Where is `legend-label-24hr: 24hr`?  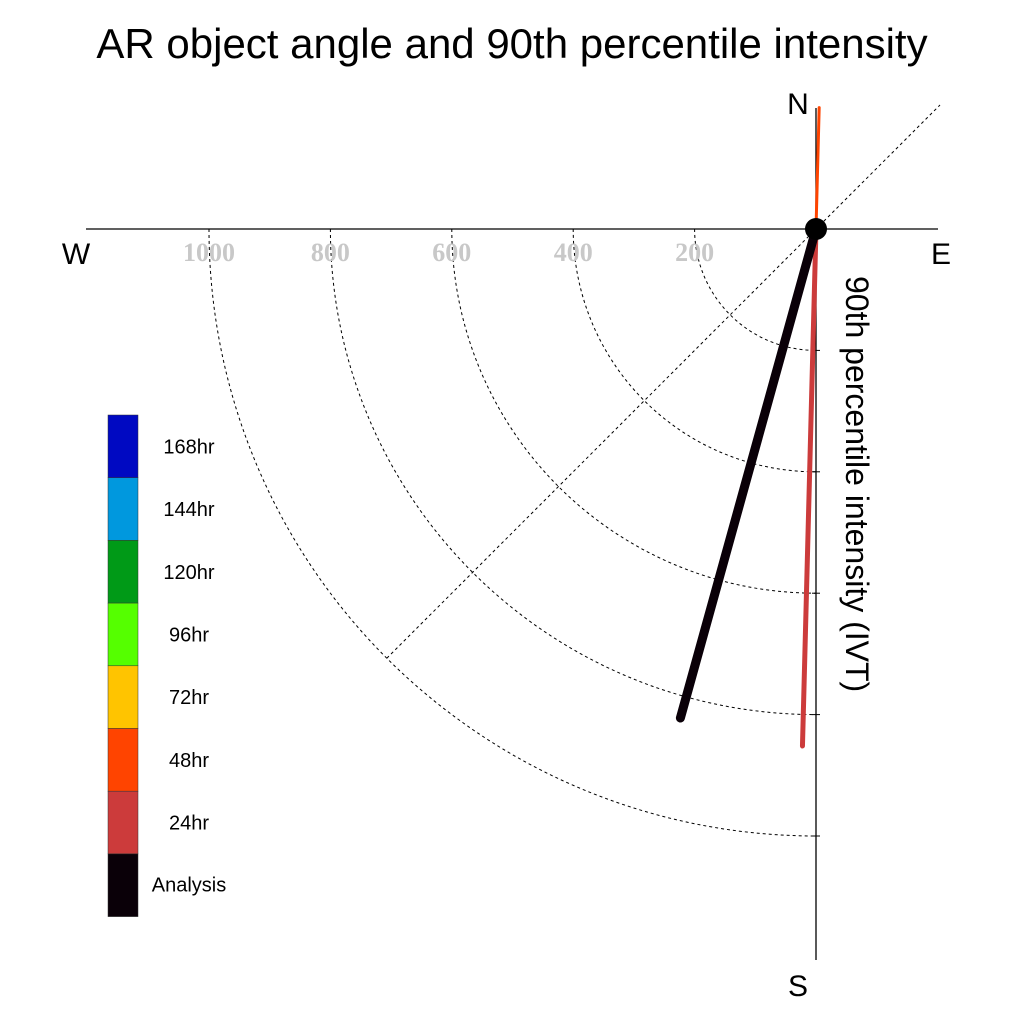
legend-label-24hr: 24hr is located at coordinates (189, 824).